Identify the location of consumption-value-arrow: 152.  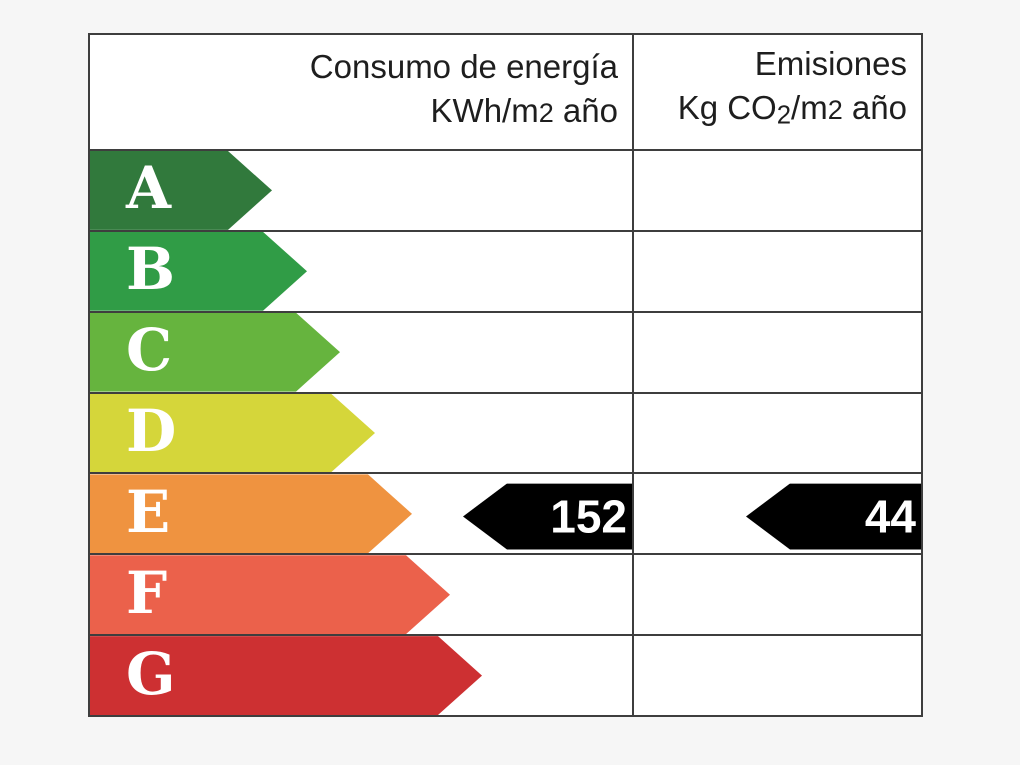
(547, 516).